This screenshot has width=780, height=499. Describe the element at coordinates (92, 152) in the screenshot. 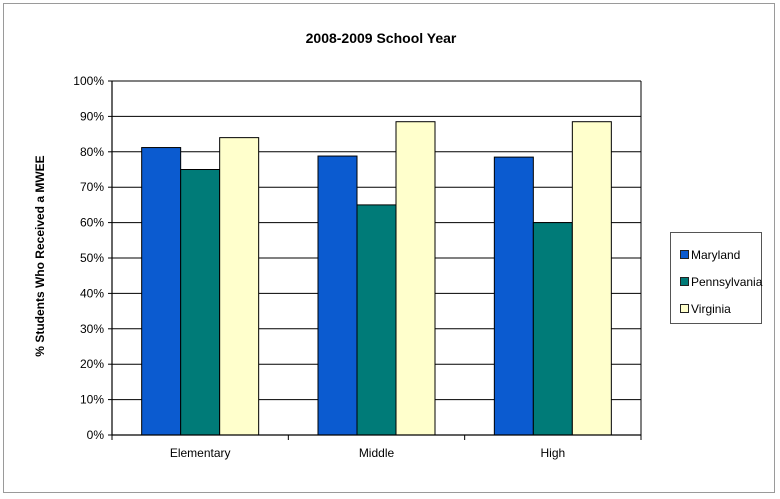

I see `y-tick-label: 80%` at that location.